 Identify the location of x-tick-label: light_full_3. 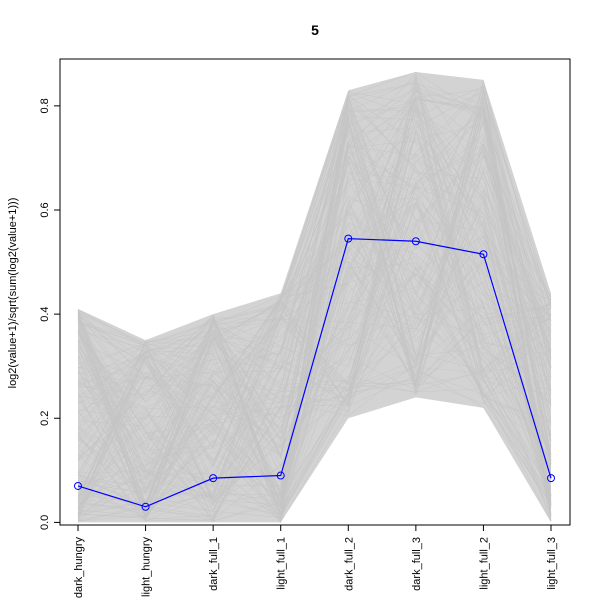
(552, 563).